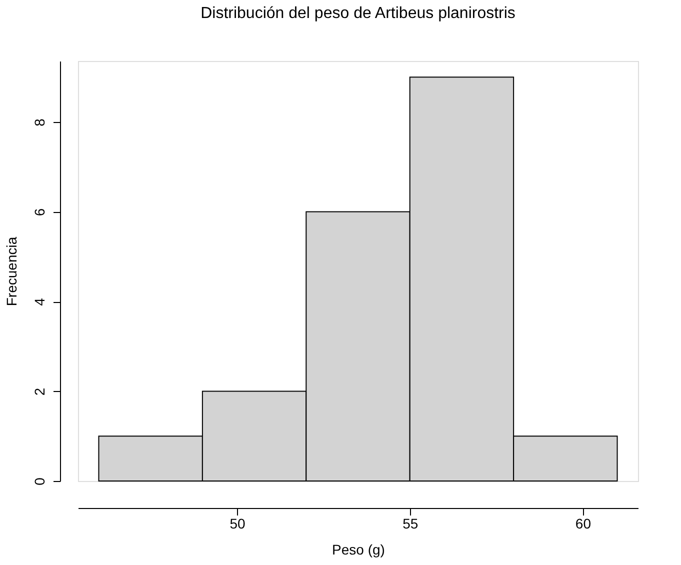 This screenshot has width=681, height=565. I want to click on y-axis-title: Frecuencia, so click(12, 271).